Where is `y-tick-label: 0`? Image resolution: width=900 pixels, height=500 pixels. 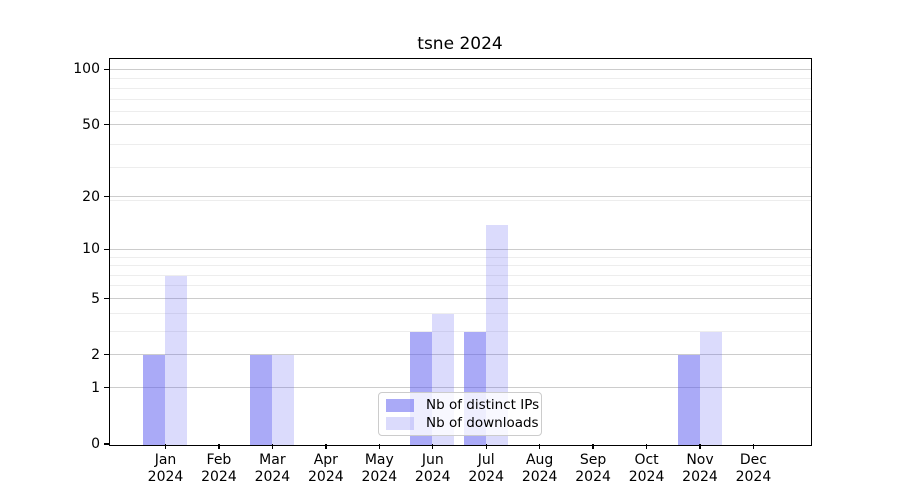
y-tick-label: 0 is located at coordinates (95, 444).